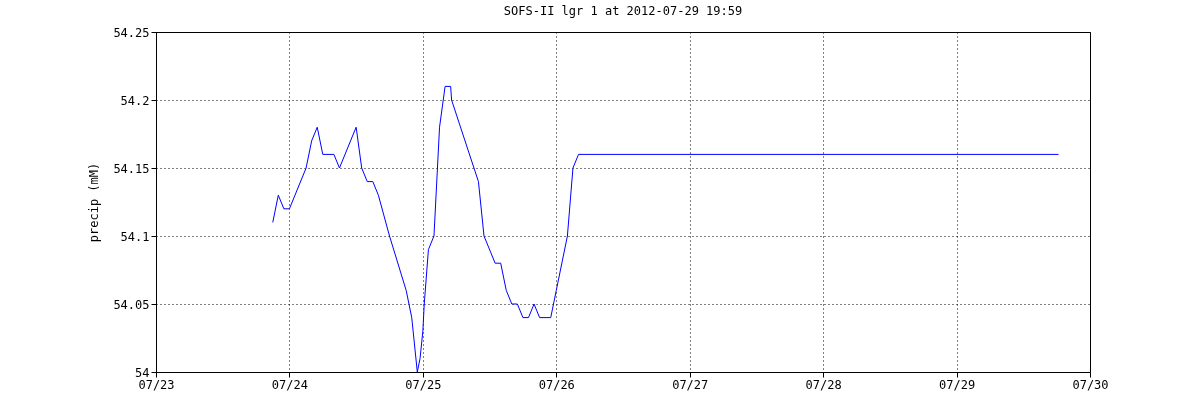 The height and width of the screenshot is (420, 1200). What do you see at coordinates (823, 384) in the screenshot?
I see `x-tick-label: 07/28` at bounding box center [823, 384].